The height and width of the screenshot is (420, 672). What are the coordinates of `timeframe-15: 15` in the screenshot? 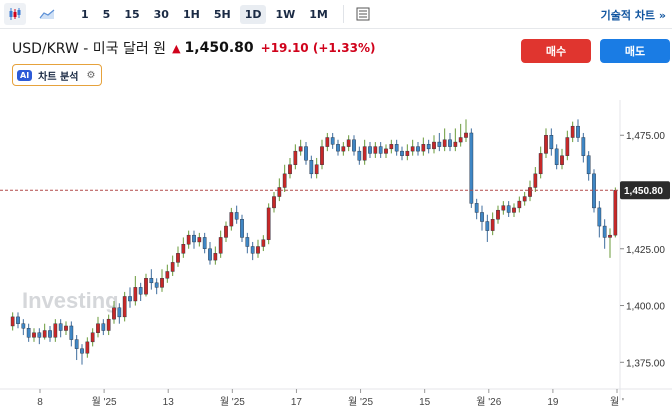 It's located at (132, 14).